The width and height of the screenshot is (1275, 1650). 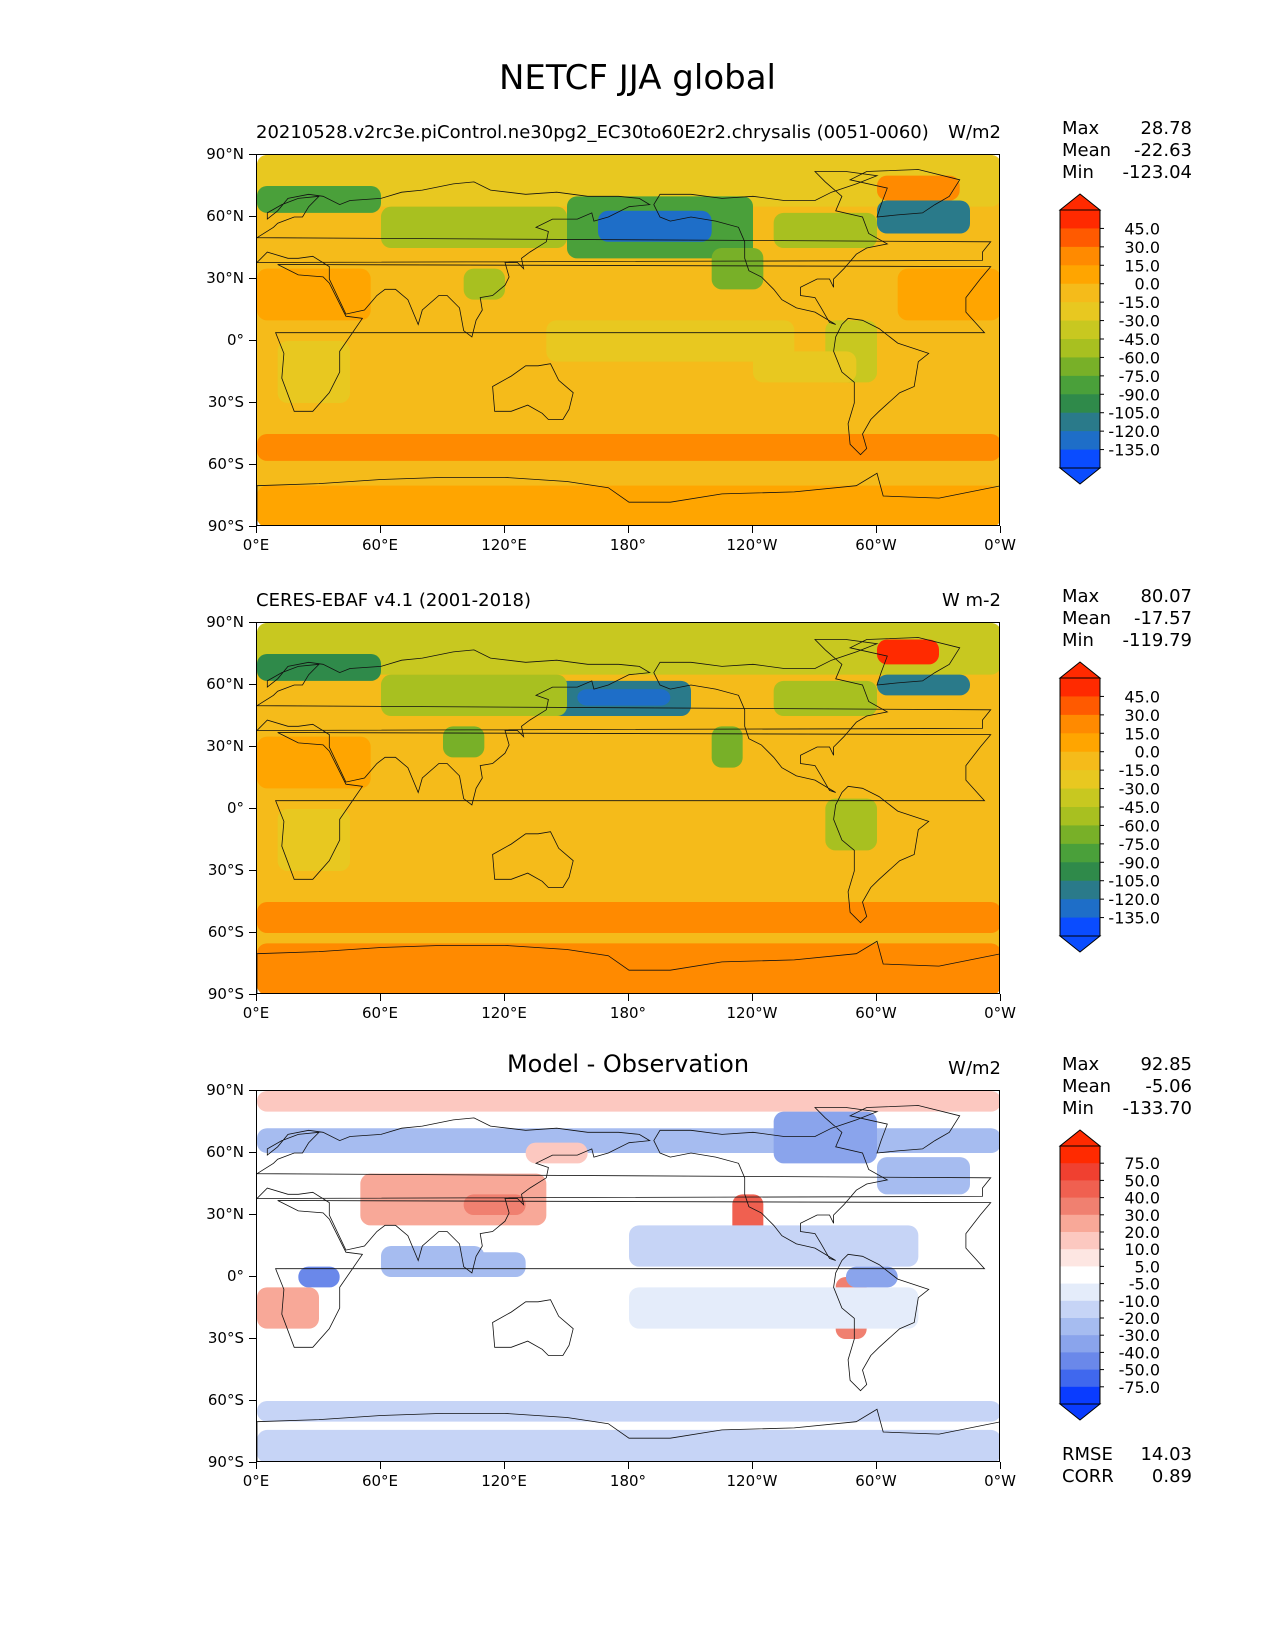 What do you see at coordinates (1166, 1064) in the screenshot?
I see `stat-max: 92.85` at bounding box center [1166, 1064].